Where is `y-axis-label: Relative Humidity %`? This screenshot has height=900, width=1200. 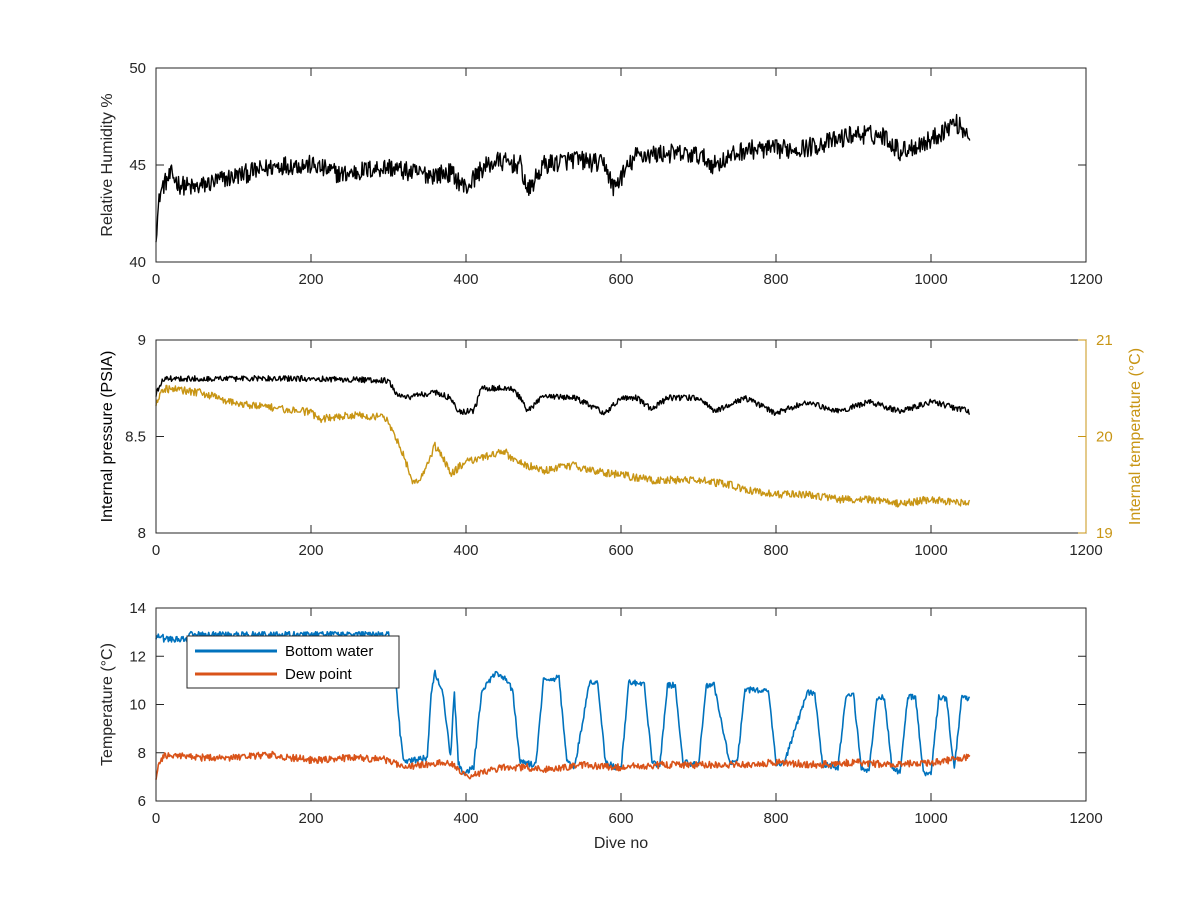
y-axis-label: Relative Humidity % is located at coordinates (107, 164).